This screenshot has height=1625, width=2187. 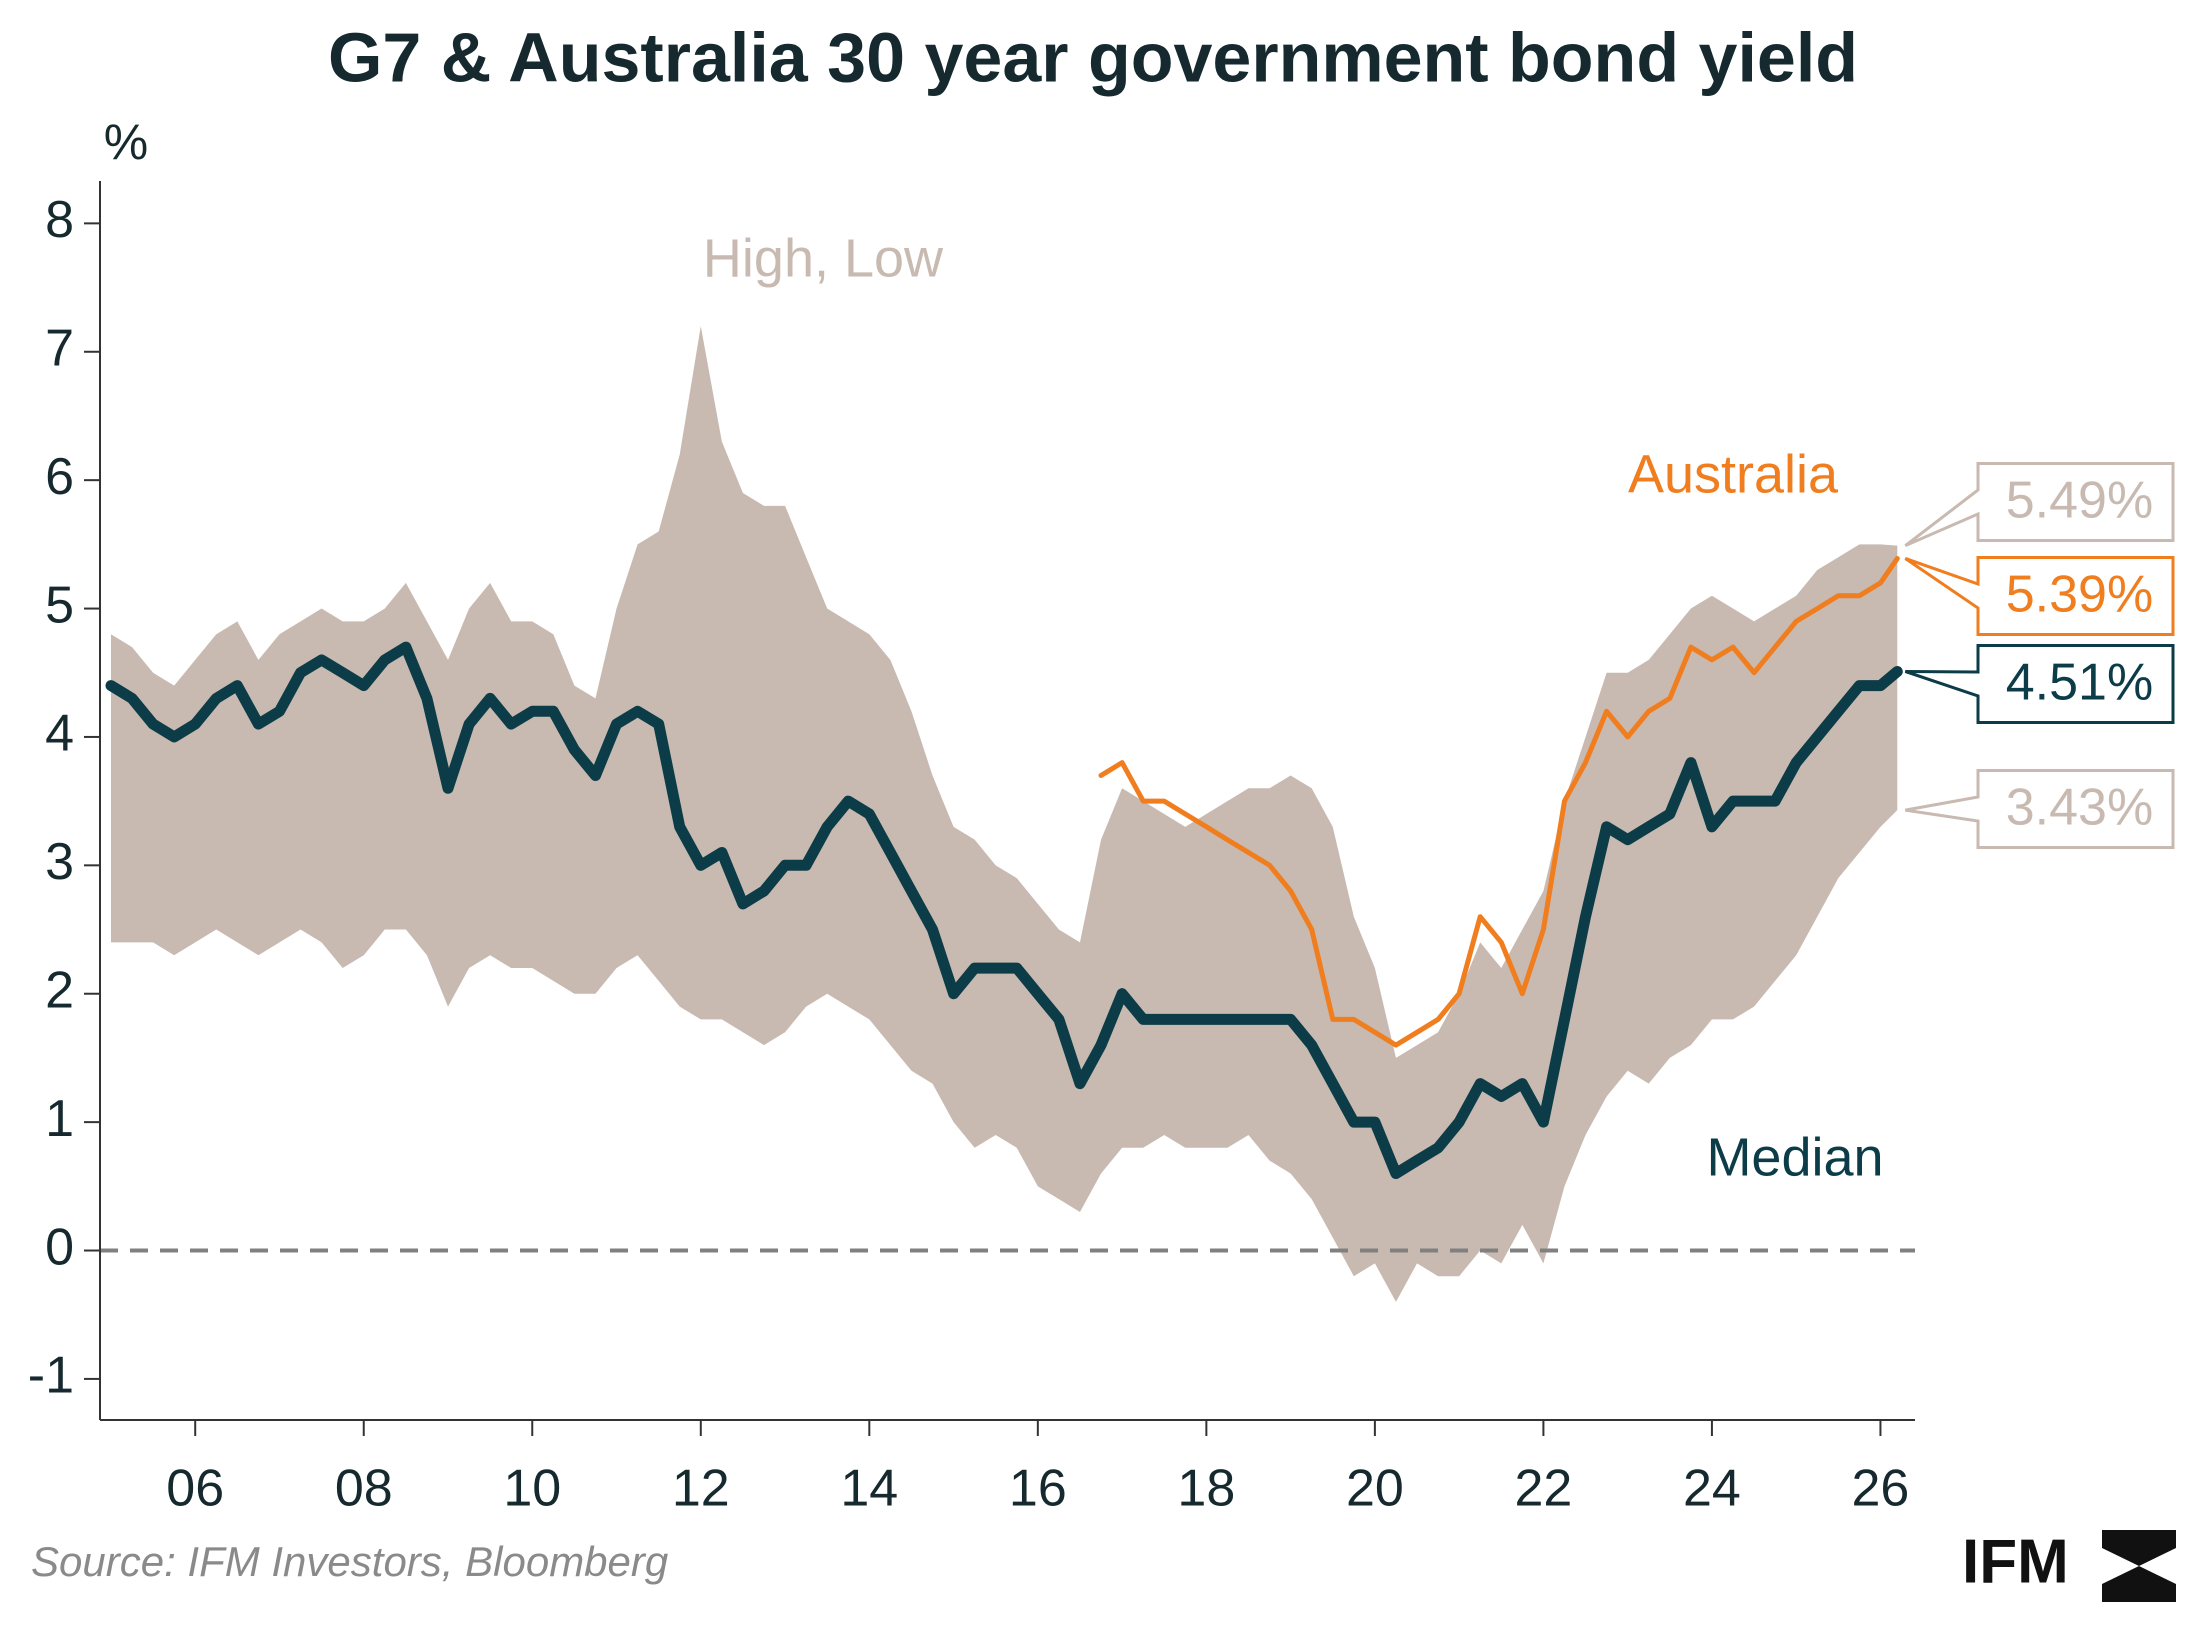 What do you see at coordinates (1038, 1489) in the screenshot?
I see `x-tick-label: 16` at bounding box center [1038, 1489].